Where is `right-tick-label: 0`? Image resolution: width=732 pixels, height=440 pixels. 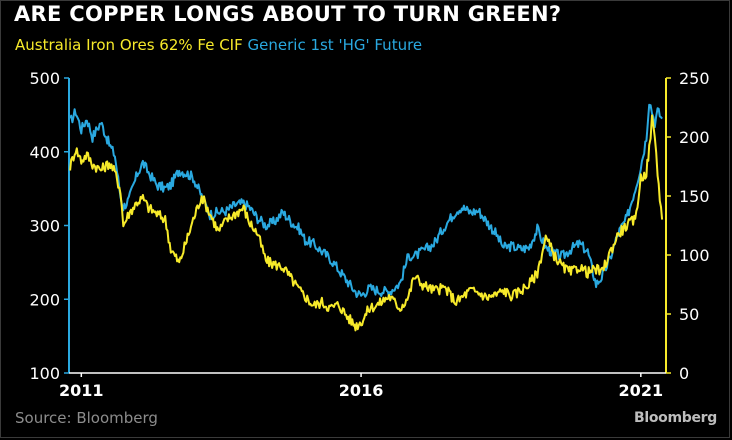 right-tick-label: 0 is located at coordinates (684, 373).